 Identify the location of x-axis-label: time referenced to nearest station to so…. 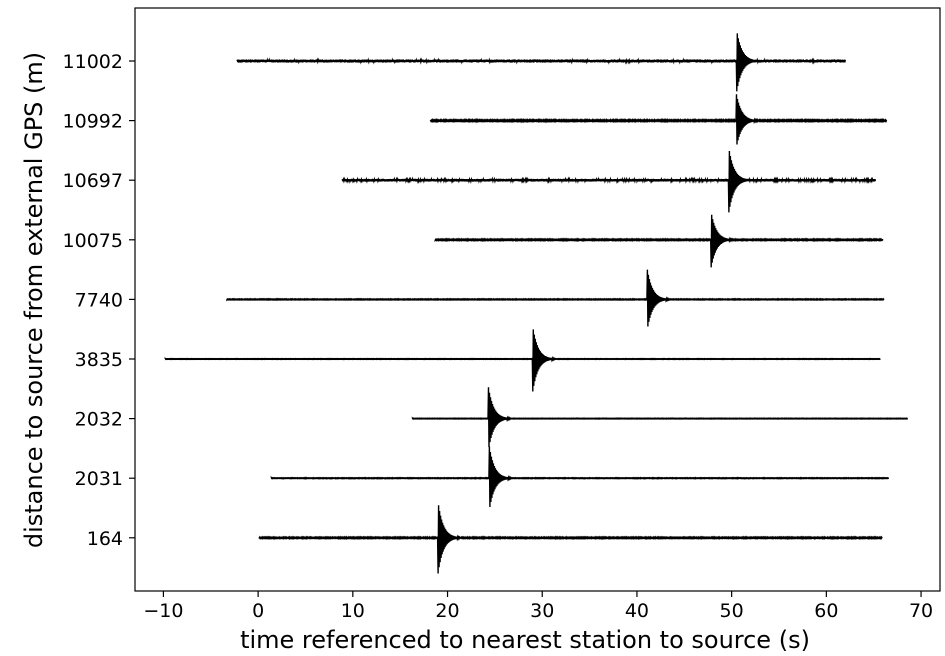
(525, 640).